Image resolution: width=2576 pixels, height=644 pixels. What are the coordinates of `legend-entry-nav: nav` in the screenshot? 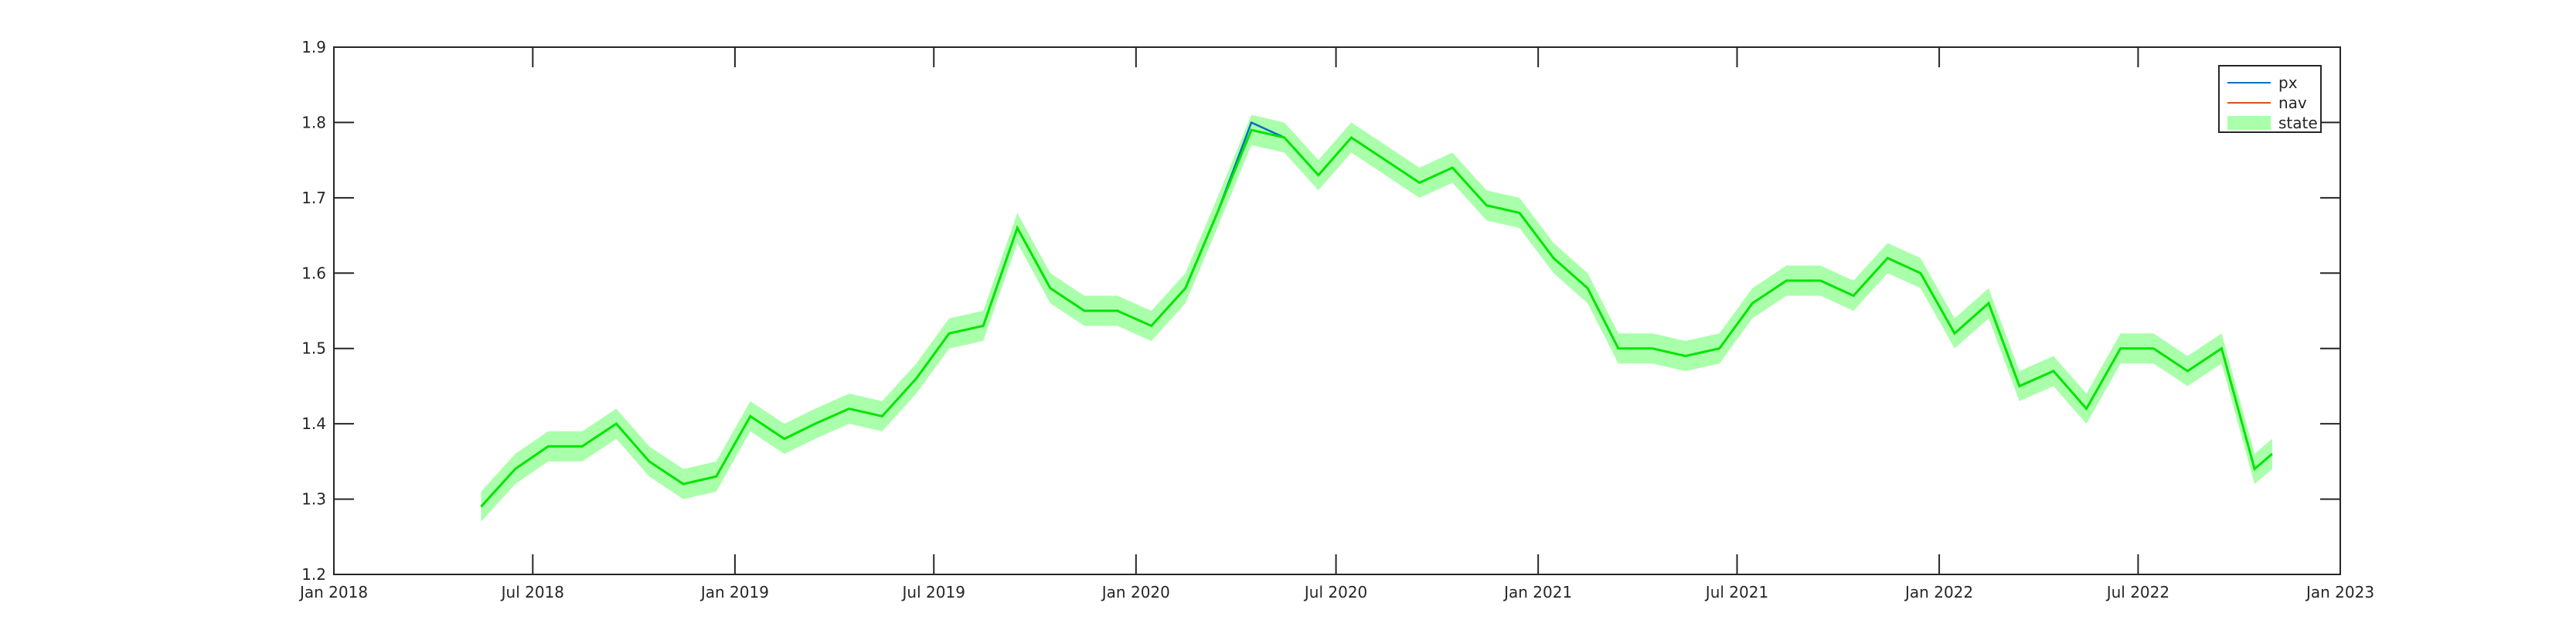 It's located at (2267, 103).